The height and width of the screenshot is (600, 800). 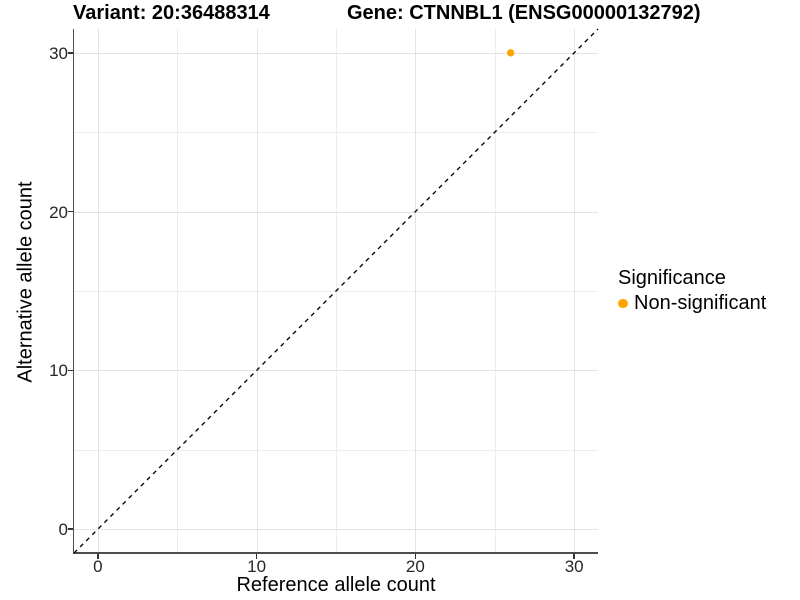 I want to click on plot-title-gene: Gene: CTNNBL1 (ENSG00000132792), so click(x=524, y=13).